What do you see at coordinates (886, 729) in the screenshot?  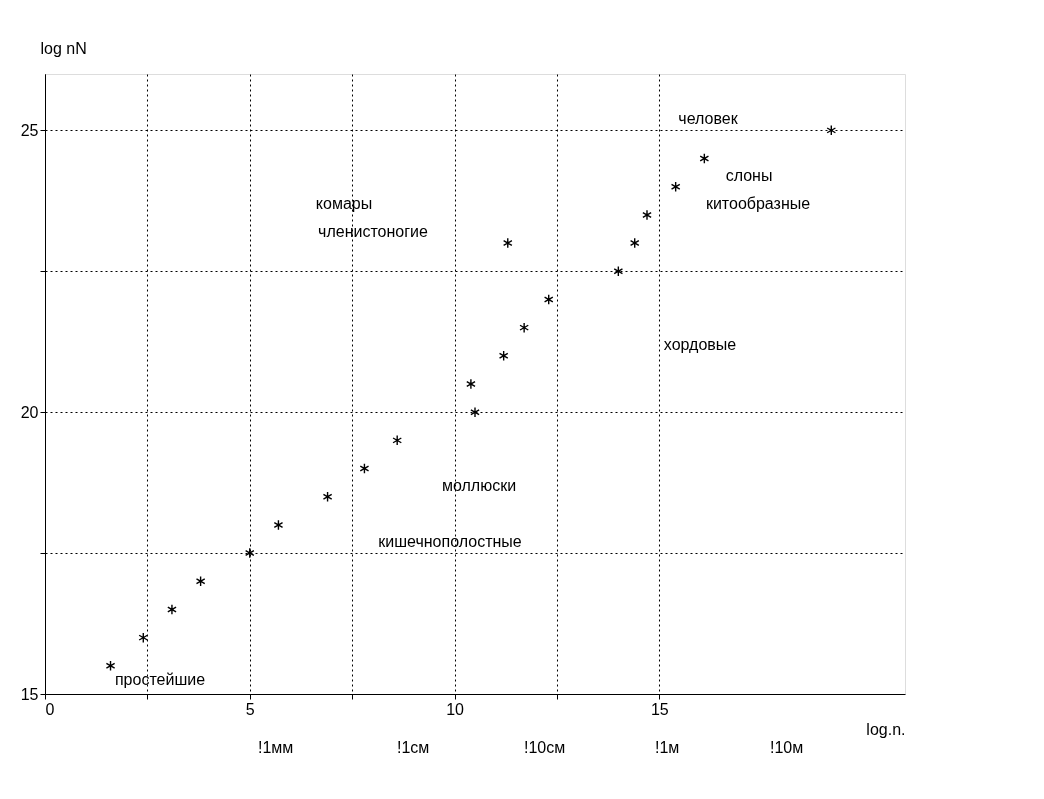 I see `x-axis-title: log.n.` at bounding box center [886, 729].